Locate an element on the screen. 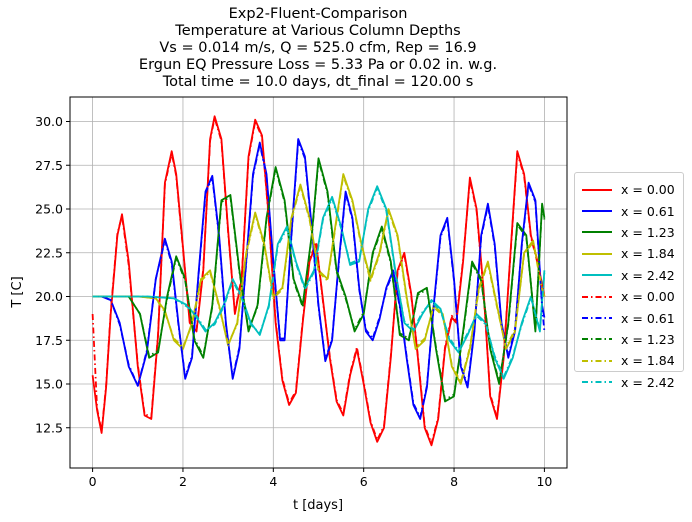 The width and height of the screenshot is (692, 522). y-tick-label: 25.0 is located at coordinates (49, 209).